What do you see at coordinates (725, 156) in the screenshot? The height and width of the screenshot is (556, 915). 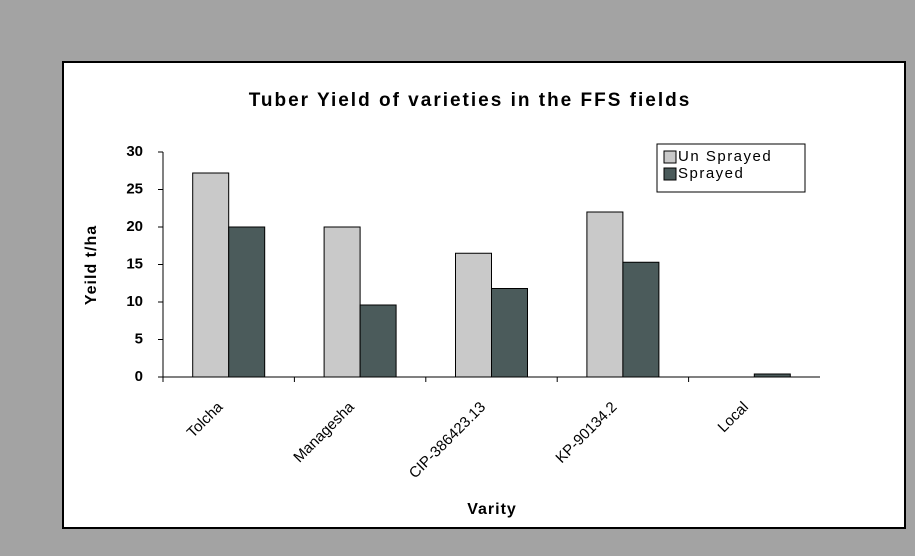 I see `legend-label: Un Sprayed` at bounding box center [725, 156].